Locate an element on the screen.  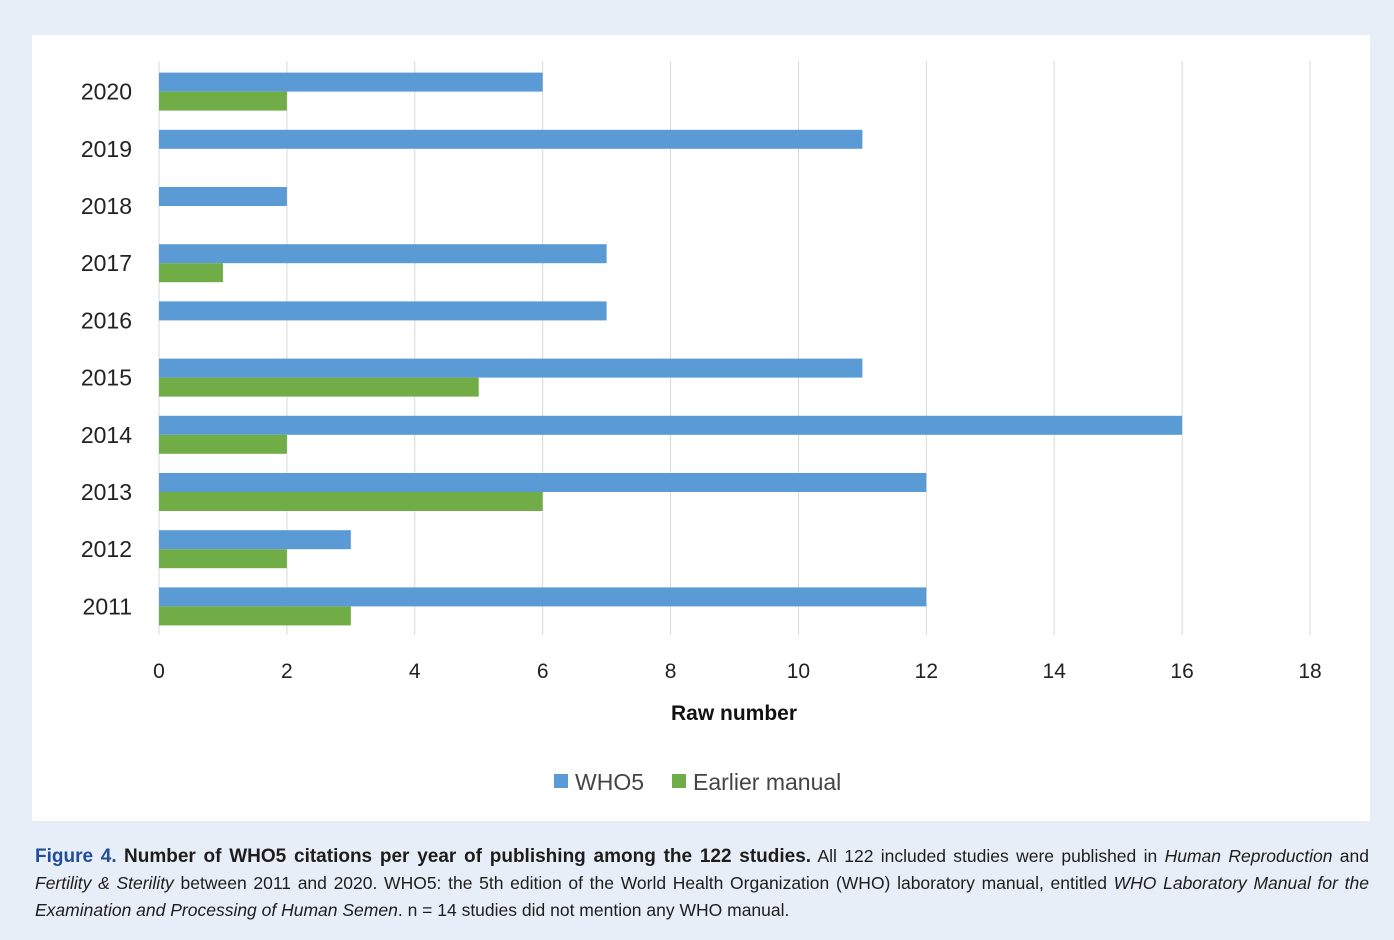
bar-earlier-manual-2011 is located at coordinates (255, 616).